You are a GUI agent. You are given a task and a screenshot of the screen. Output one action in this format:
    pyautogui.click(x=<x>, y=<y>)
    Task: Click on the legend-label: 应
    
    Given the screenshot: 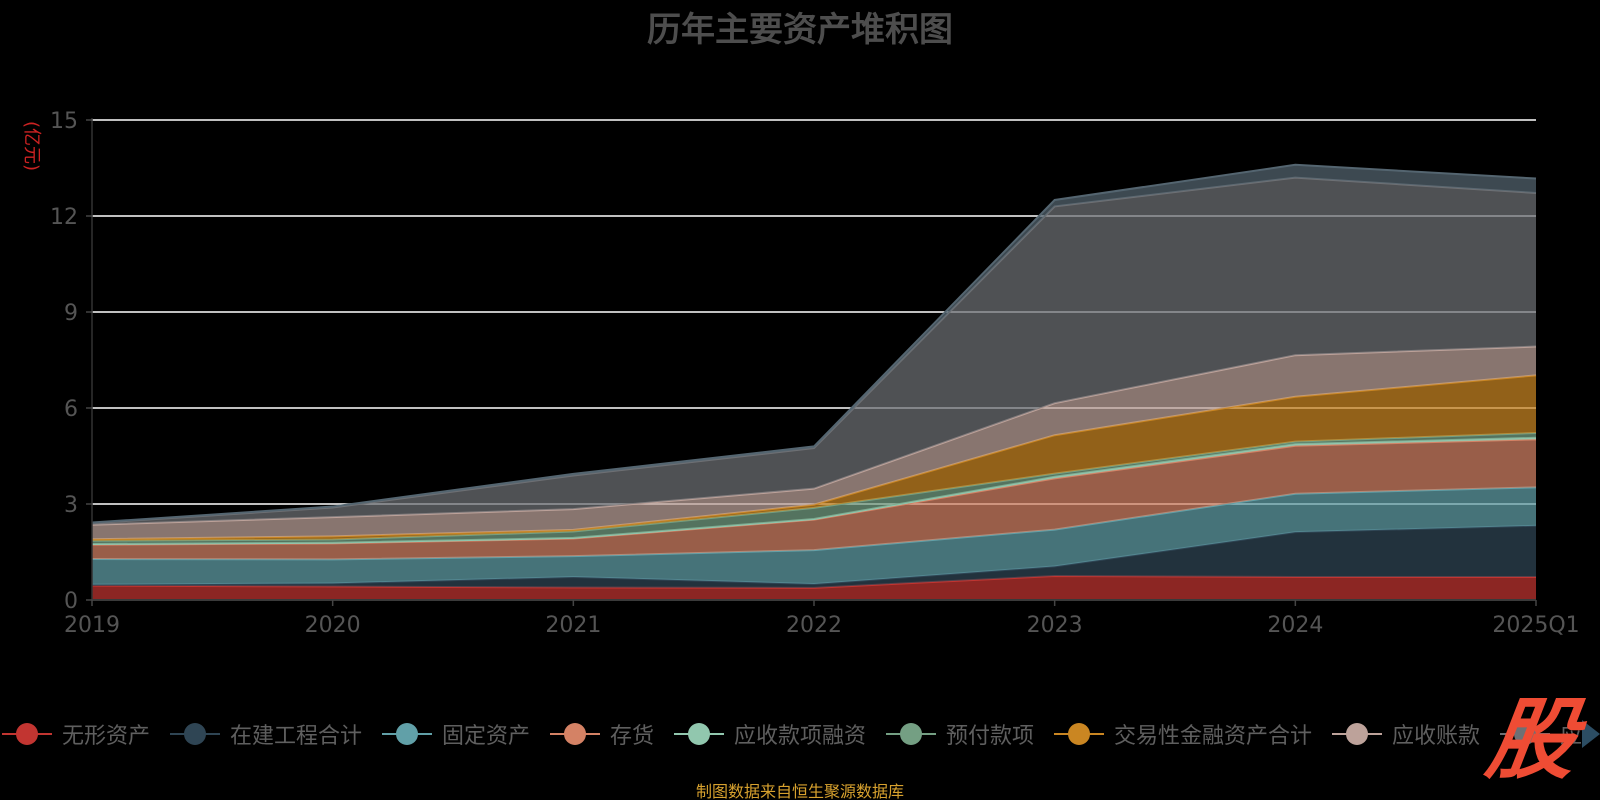 What is the action you would take?
    pyautogui.click(x=1571, y=736)
    